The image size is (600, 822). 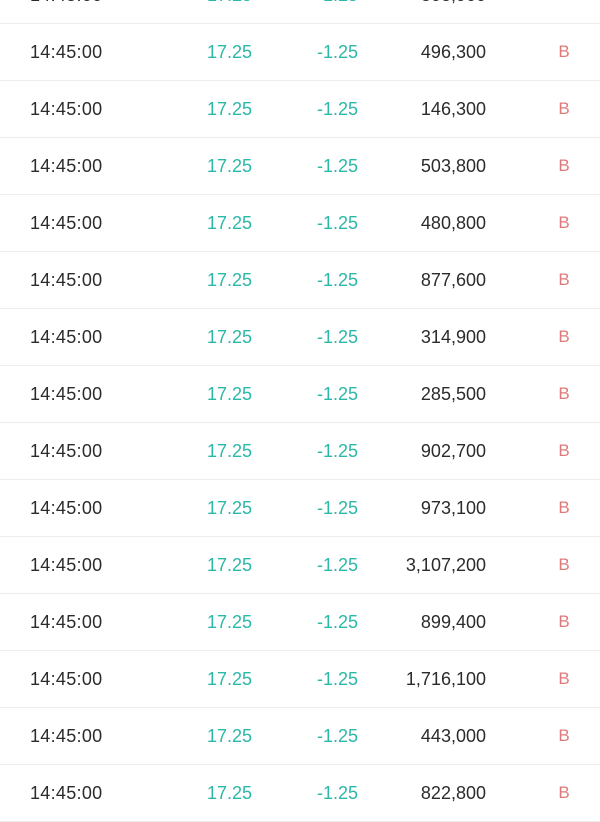 I want to click on trade-row: 14:45:00 17.25 -1.25 314,900 B, so click(x=300, y=337).